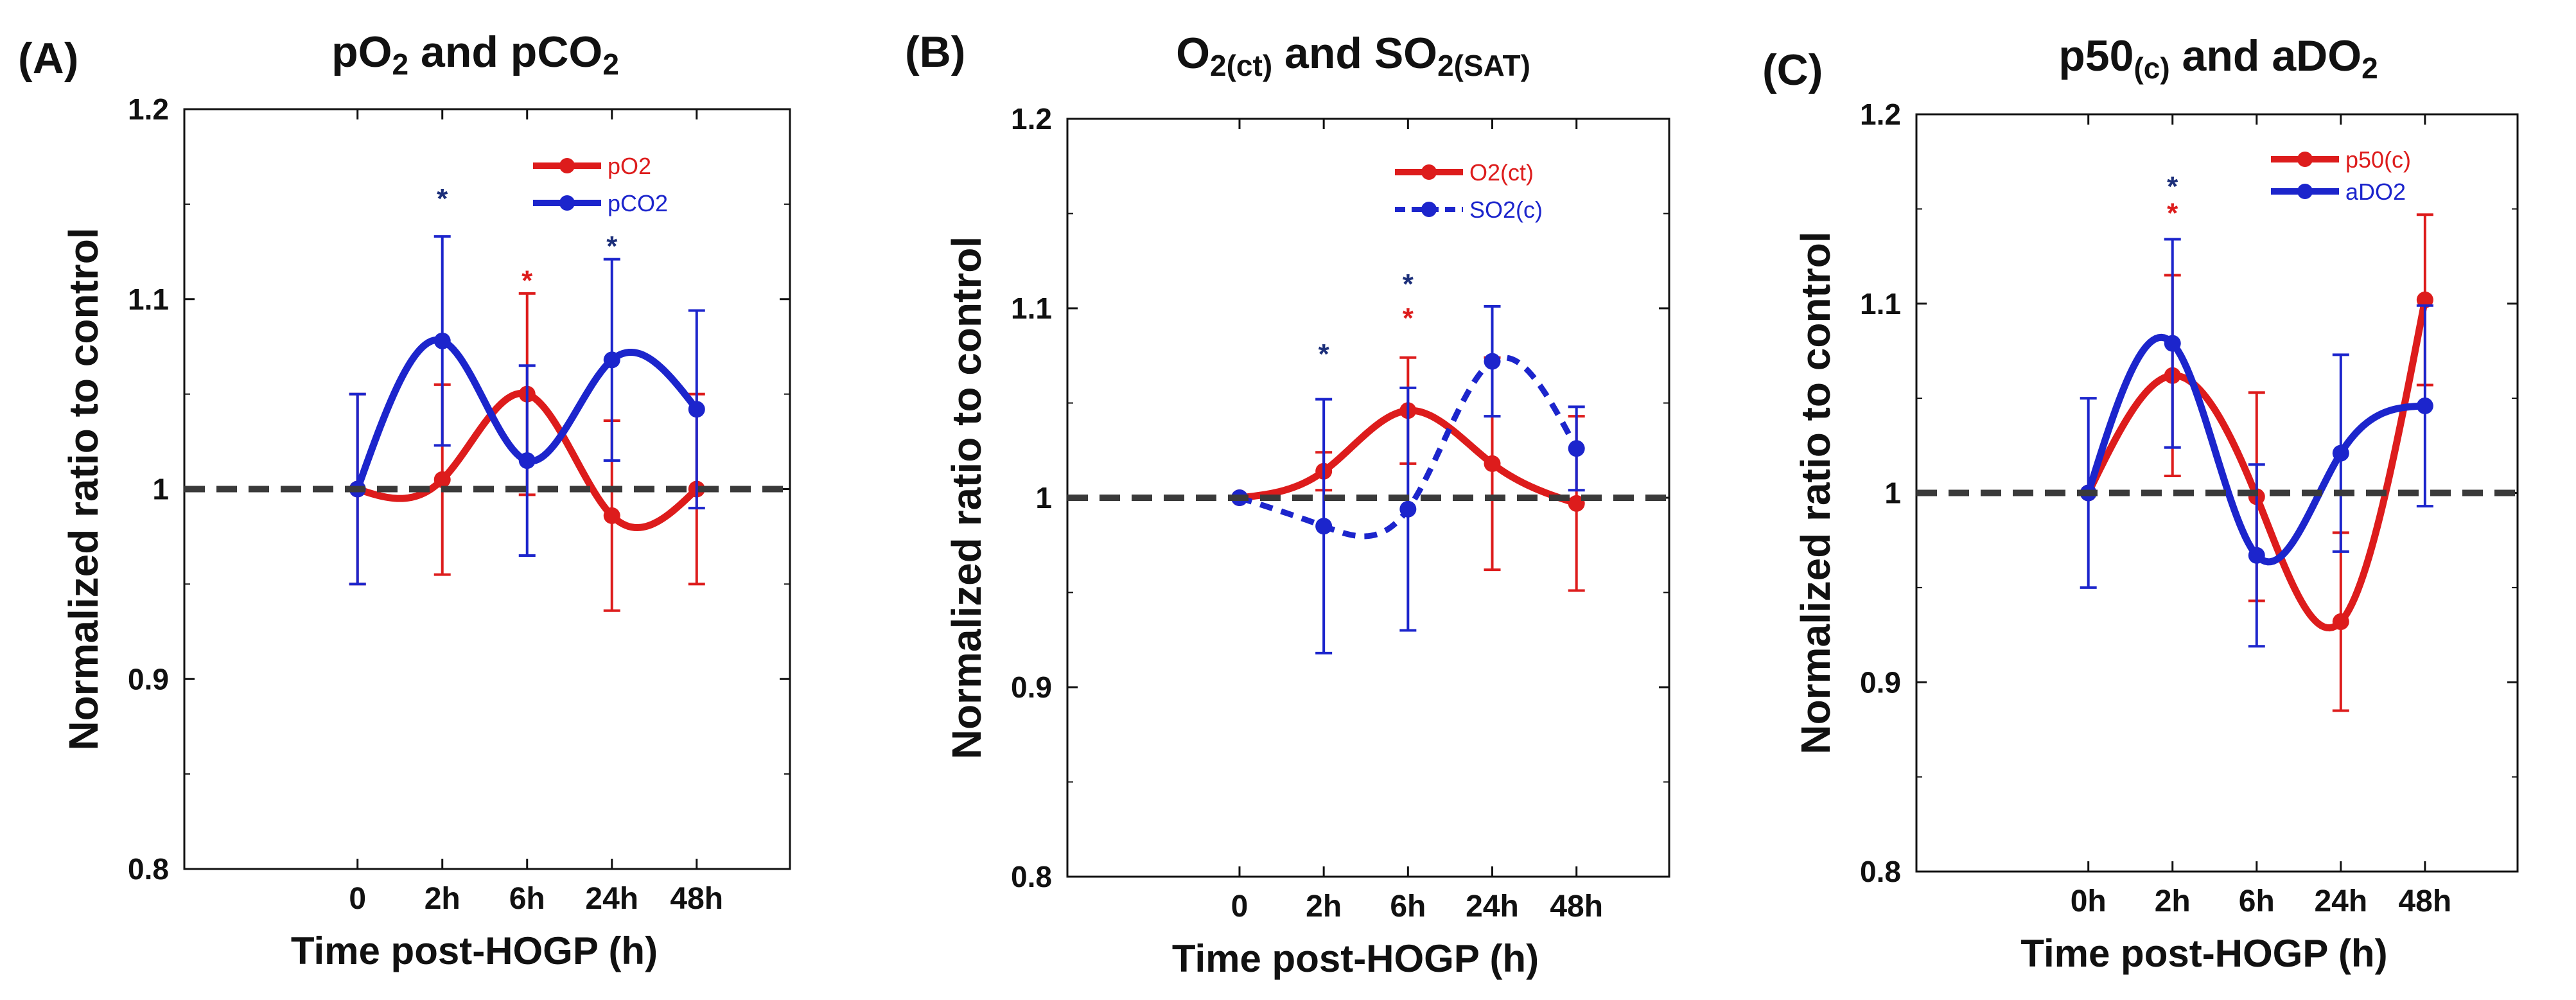 Image resolution: width=2576 pixels, height=1000 pixels. Describe the element at coordinates (1506, 210) in the screenshot. I see `legend-label: SO2(c)` at that location.